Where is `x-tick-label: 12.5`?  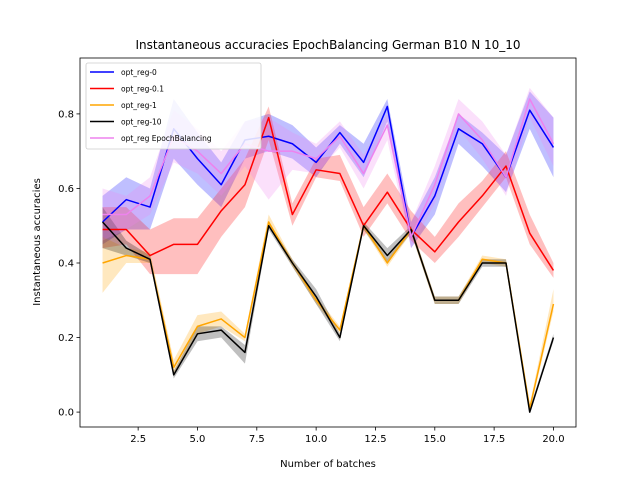 x-tick-label: 12.5 is located at coordinates (375, 439).